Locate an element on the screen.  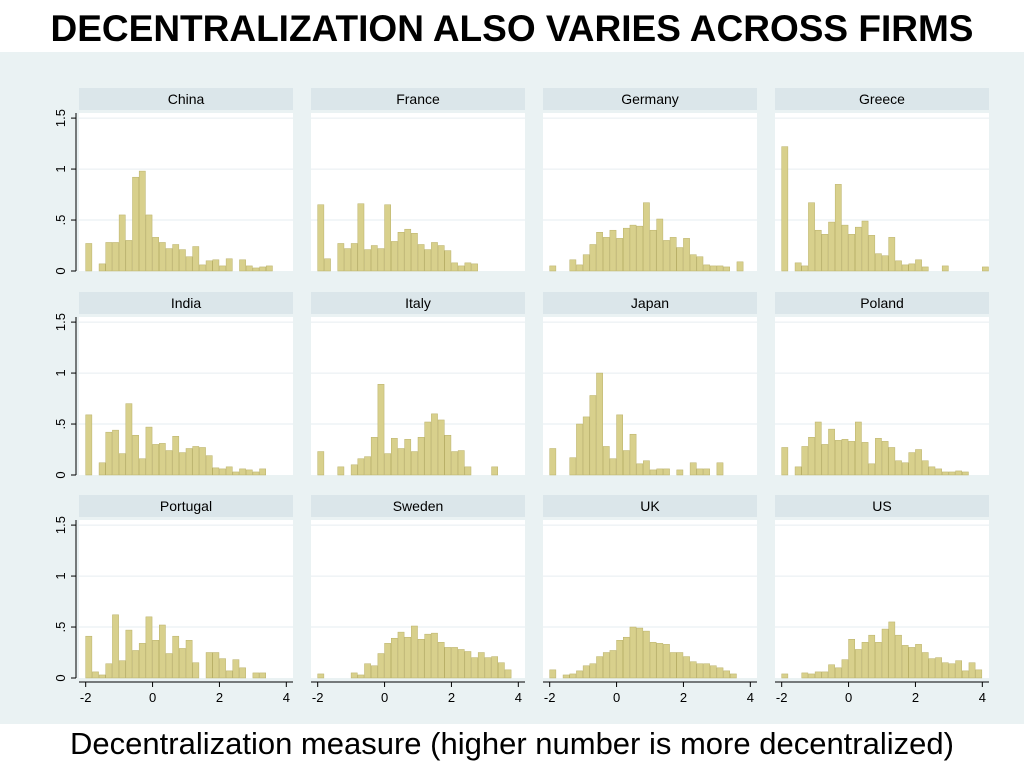
panel-title: China is located at coordinates (186, 99).